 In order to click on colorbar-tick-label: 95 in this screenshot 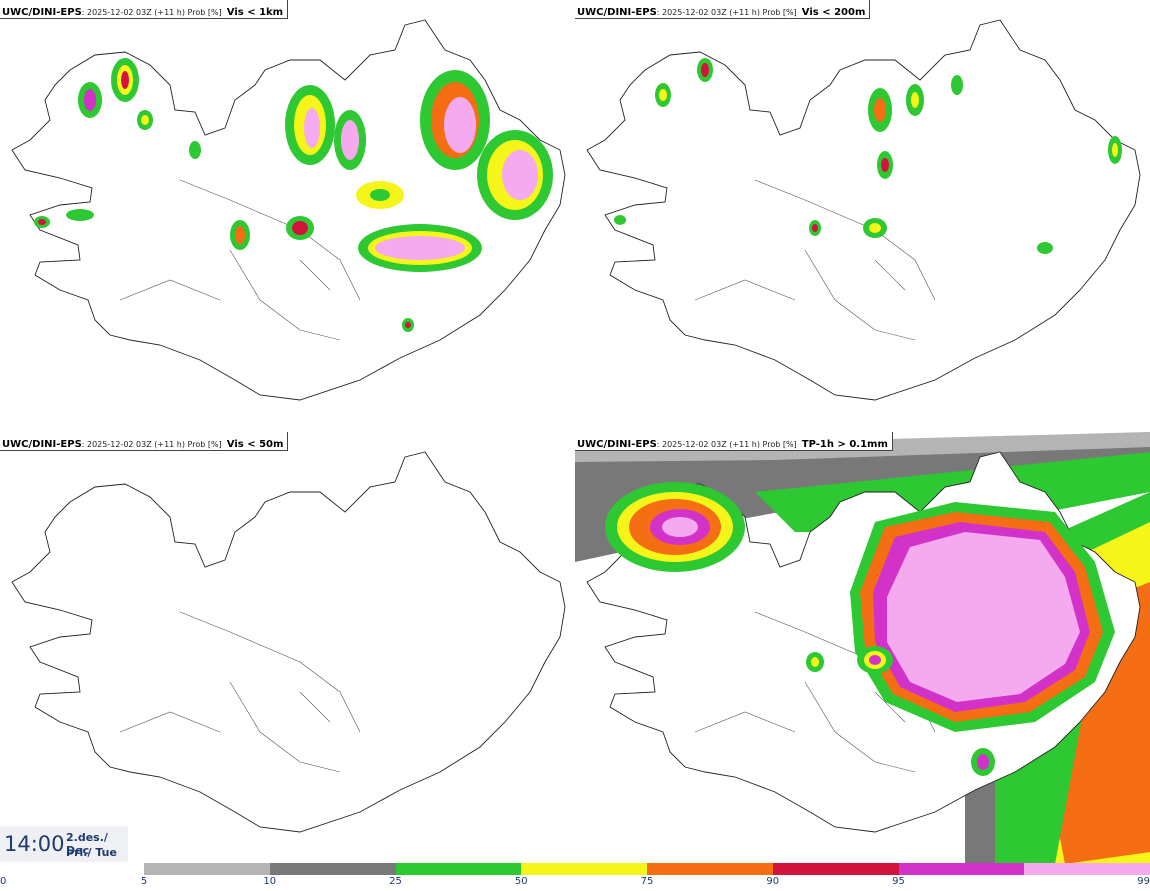, I will do `click(898, 881)`.